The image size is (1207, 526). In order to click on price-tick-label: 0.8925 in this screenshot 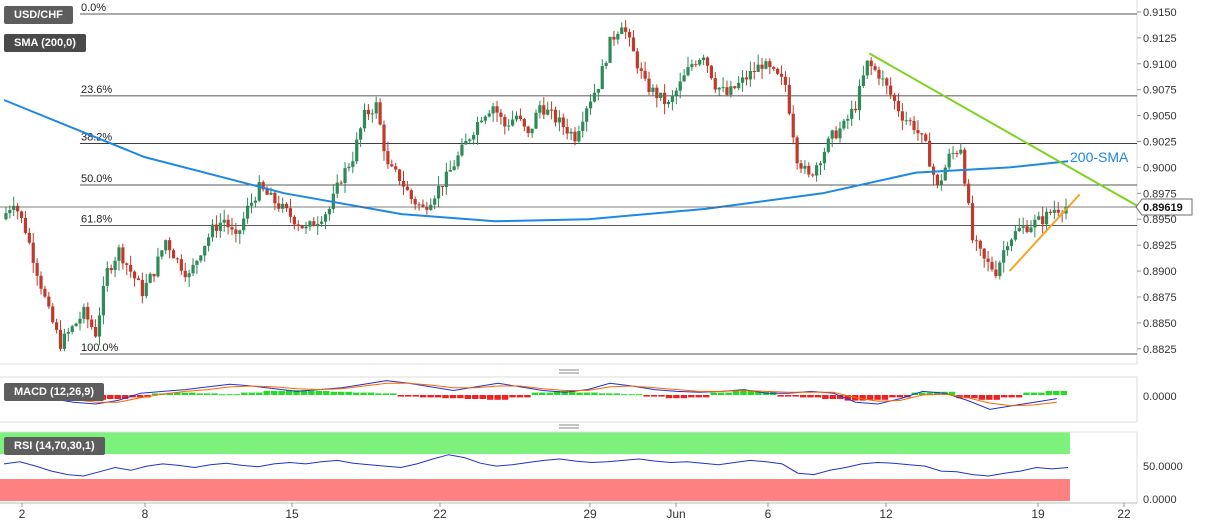, I will do `click(1160, 246)`.